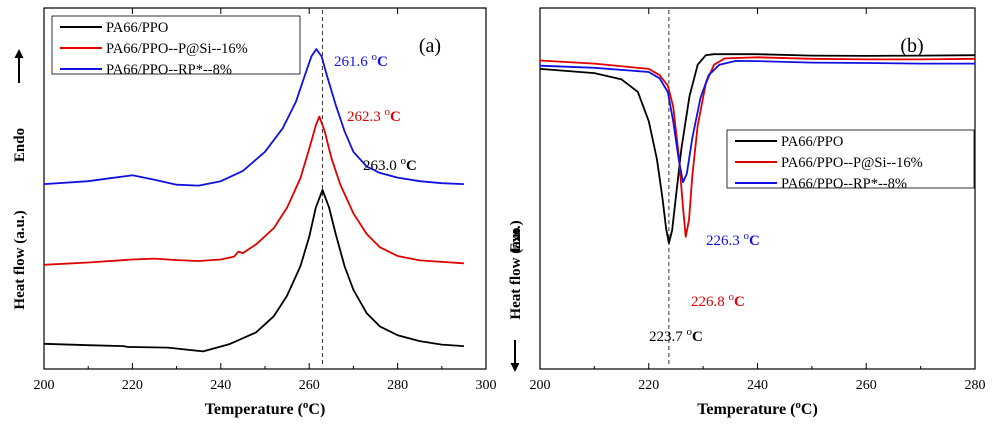 This screenshot has width=1000, height=433. What do you see at coordinates (718, 300) in the screenshot?
I see `peak-annotation: 226.8 oC` at bounding box center [718, 300].